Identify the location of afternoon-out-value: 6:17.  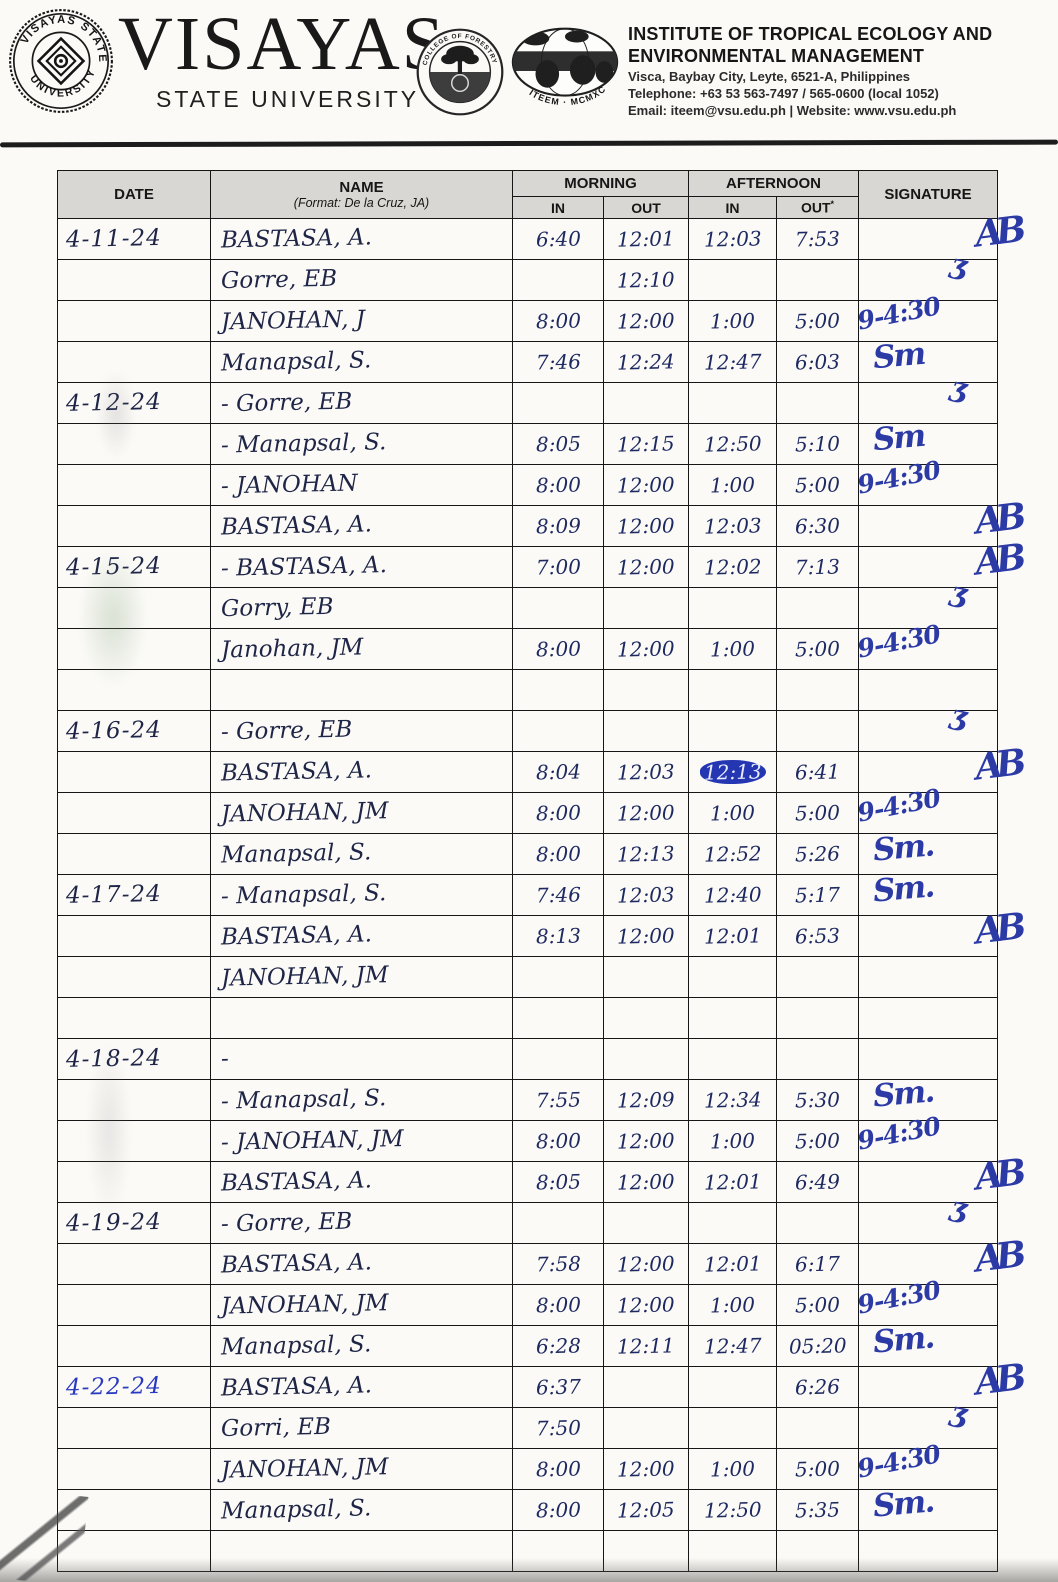
(817, 1264).